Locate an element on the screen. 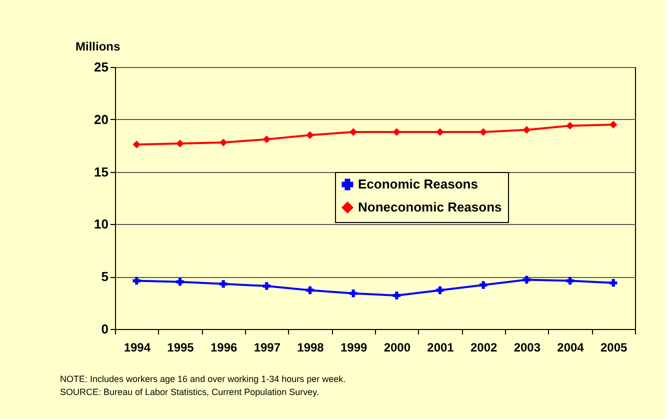 This screenshot has height=419, width=668. x-tick-label: 1996 is located at coordinates (224, 347).